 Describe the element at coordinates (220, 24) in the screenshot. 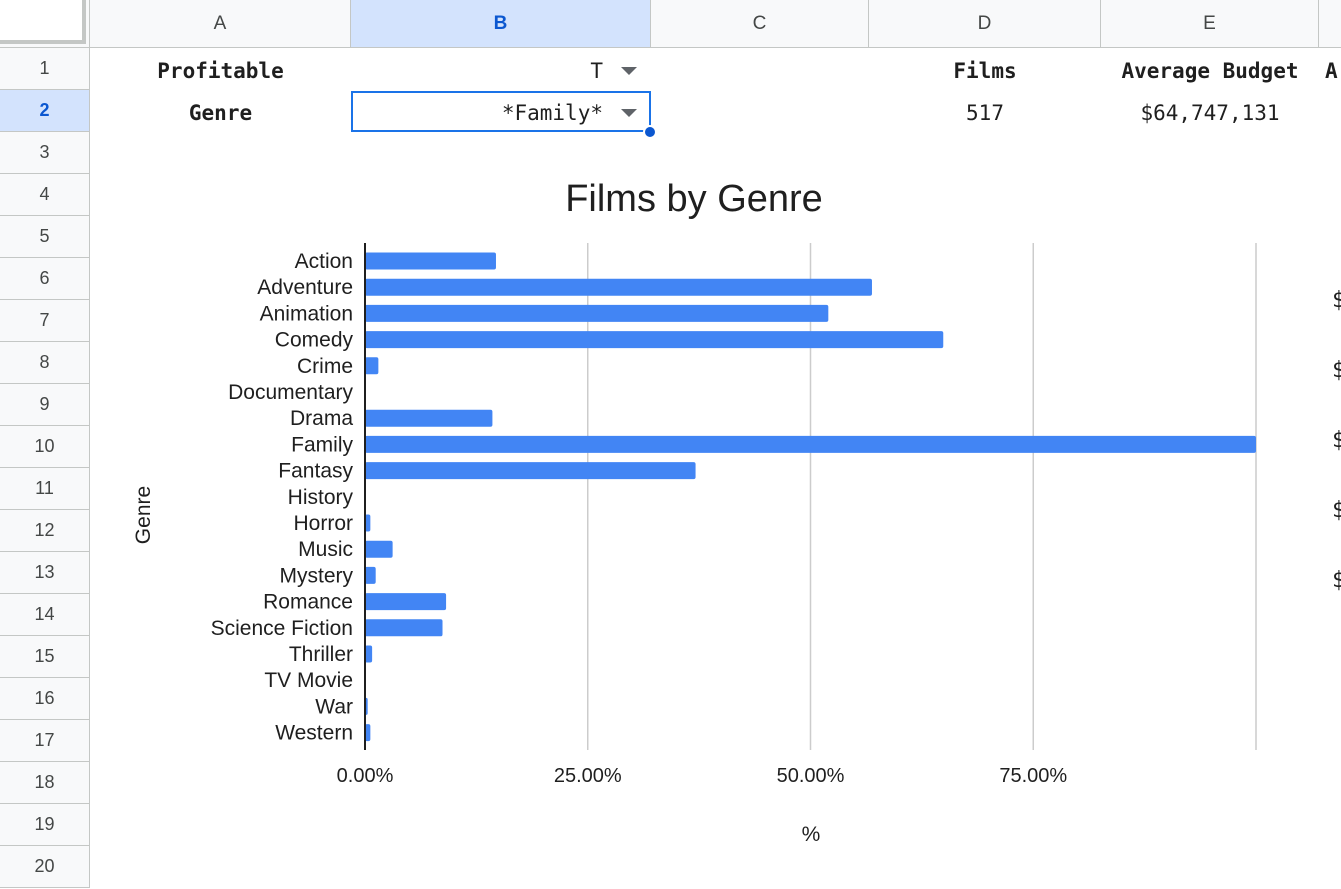

I see `column-header-a: A` at that location.